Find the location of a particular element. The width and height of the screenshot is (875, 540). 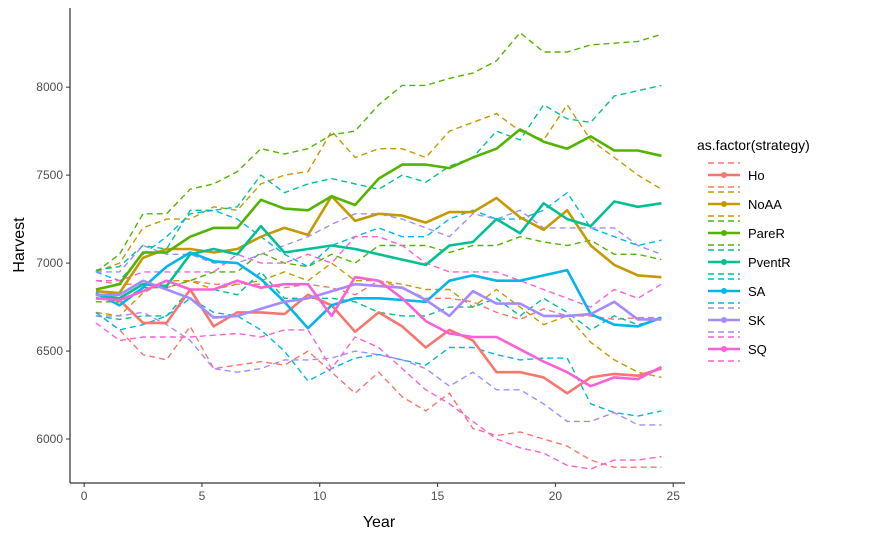

x-tick-label: 15 is located at coordinates (438, 496).